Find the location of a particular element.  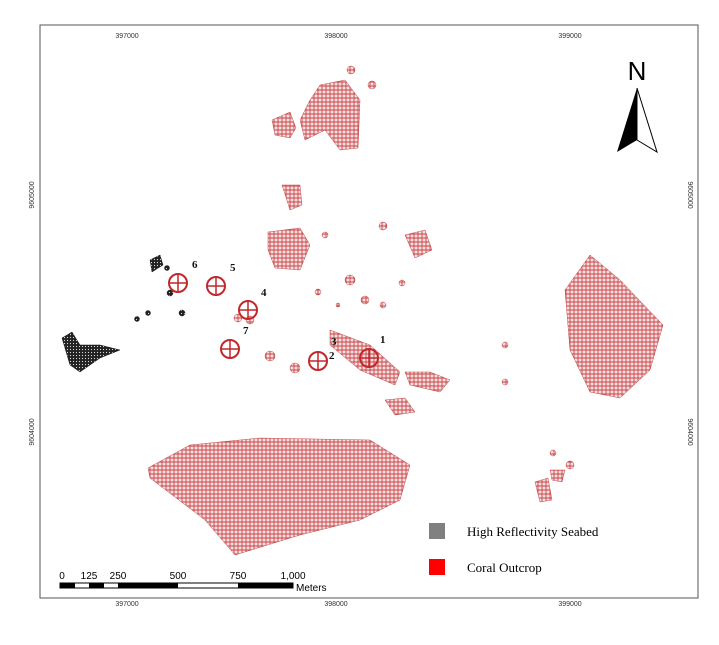

scale-label: 250 is located at coordinates (118, 576).